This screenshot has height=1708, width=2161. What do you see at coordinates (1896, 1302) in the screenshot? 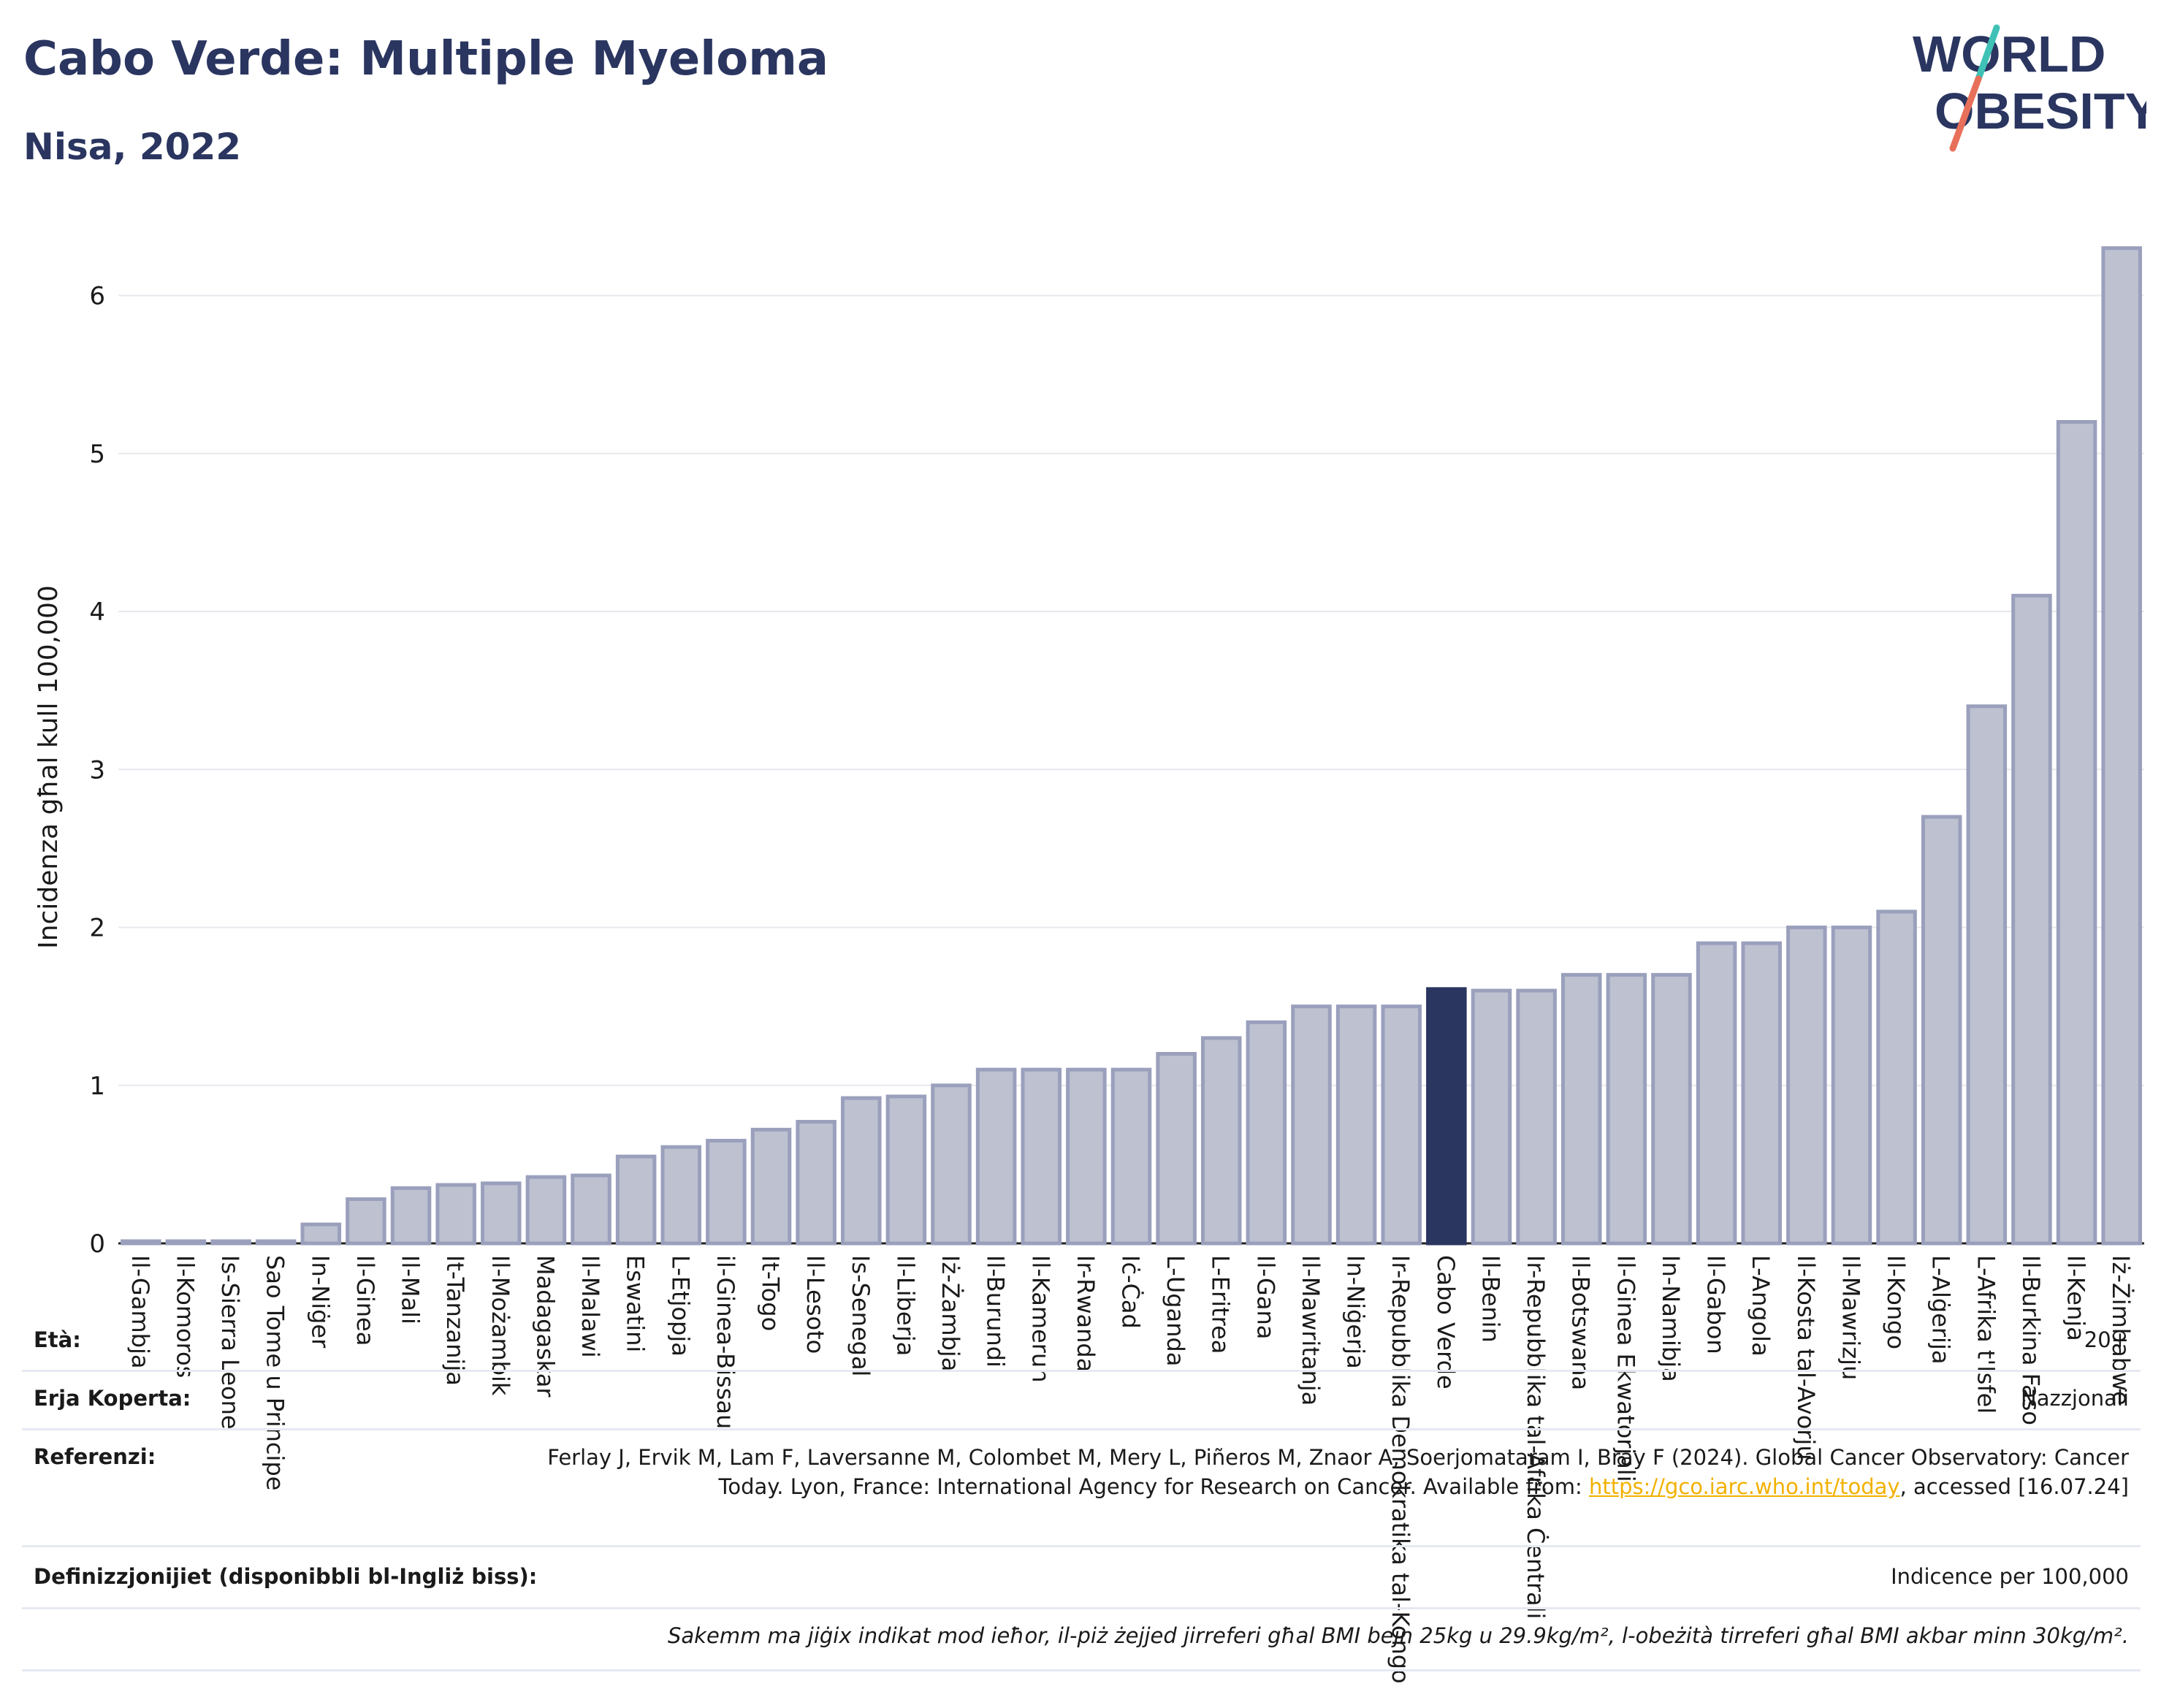
I see `x-tick-label: Il-Kongo` at bounding box center [1896, 1302].